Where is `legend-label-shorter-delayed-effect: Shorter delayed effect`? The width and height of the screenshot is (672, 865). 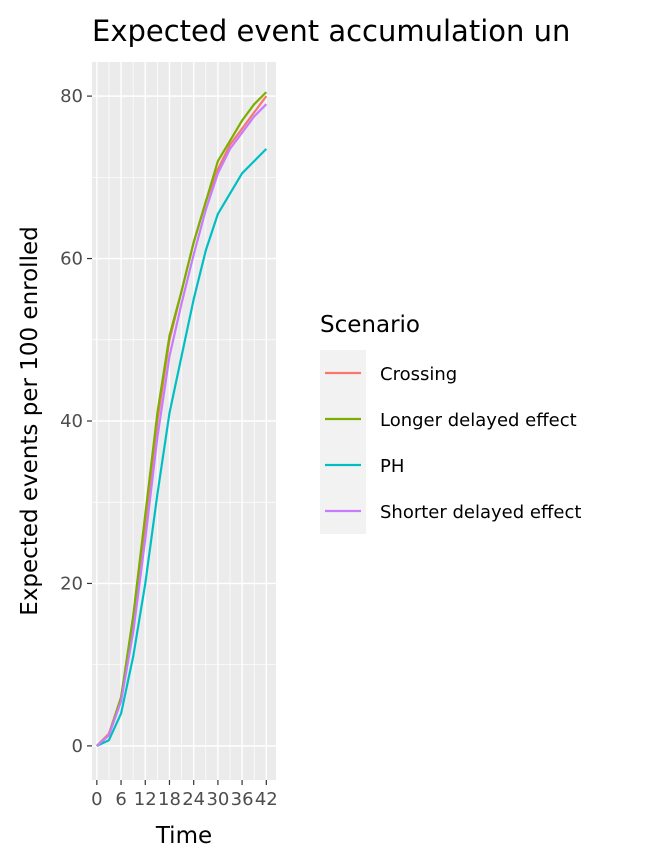 legend-label-shorter-delayed-effect: Shorter delayed effect is located at coordinates (480, 512).